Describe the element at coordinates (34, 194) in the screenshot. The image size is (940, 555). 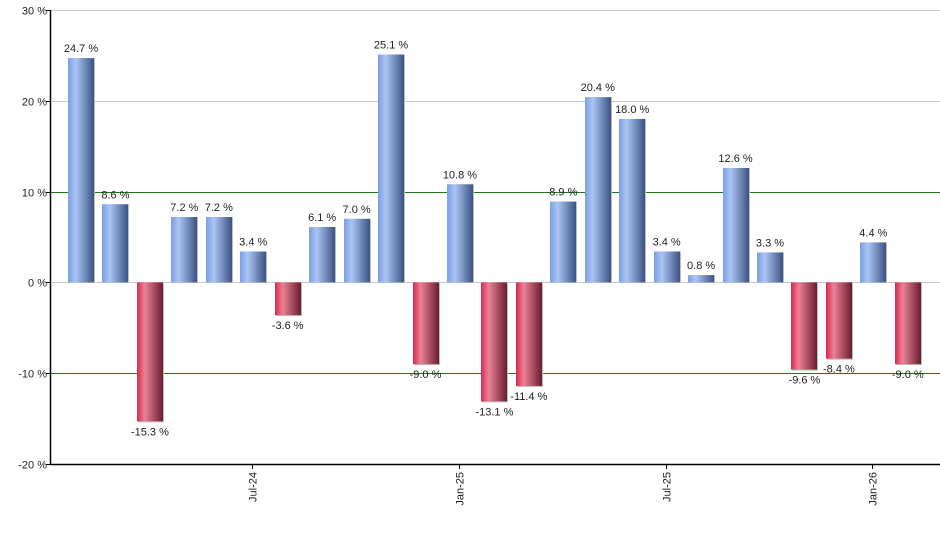
I see `y-tick-label: 10 %` at that location.